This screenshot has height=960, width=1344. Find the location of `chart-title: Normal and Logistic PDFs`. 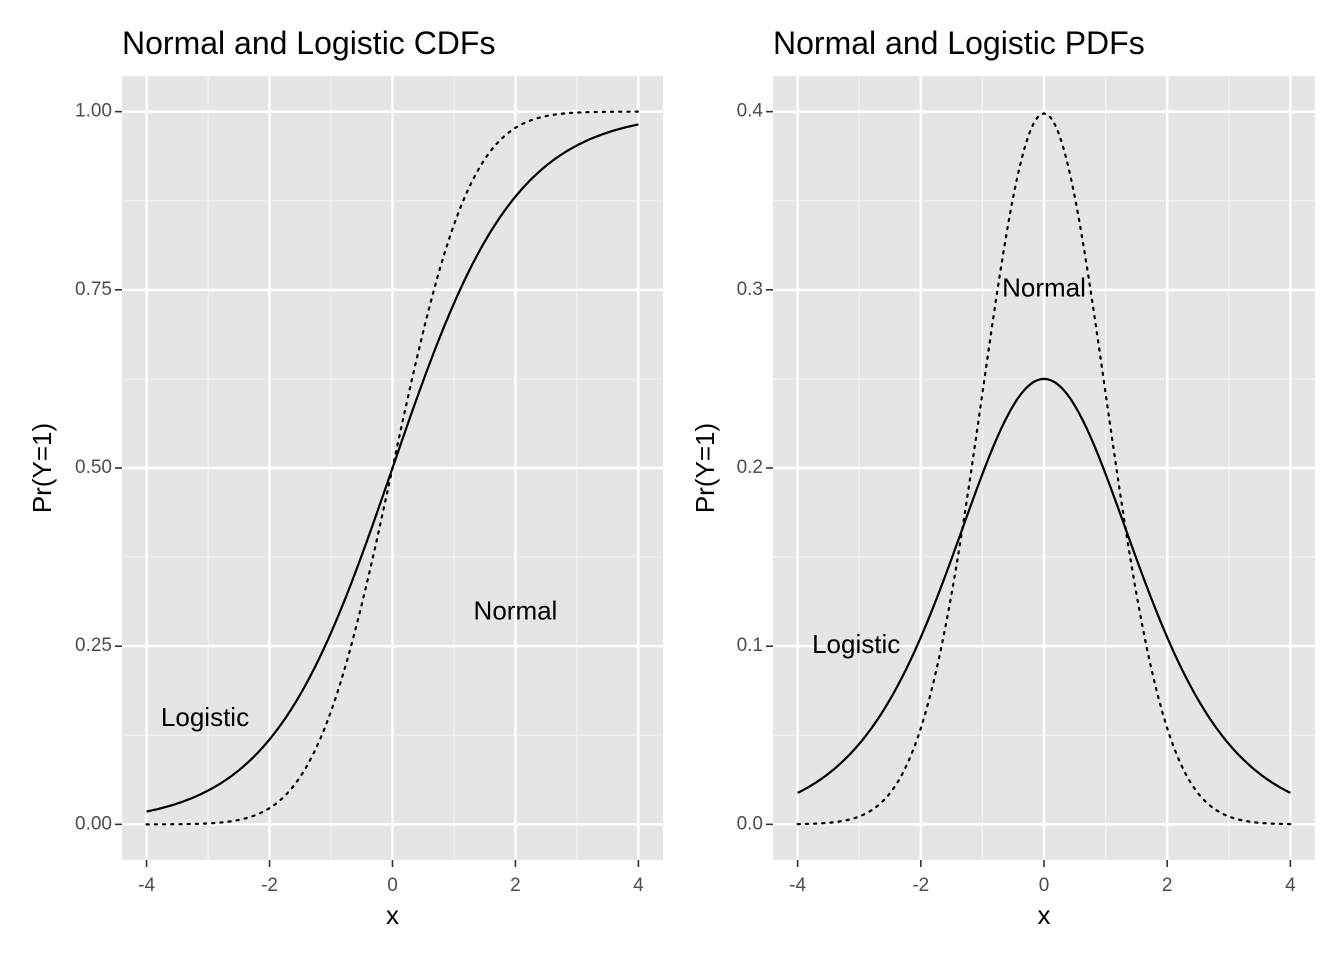

chart-title: Normal and Logistic PDFs is located at coordinates (959, 43).